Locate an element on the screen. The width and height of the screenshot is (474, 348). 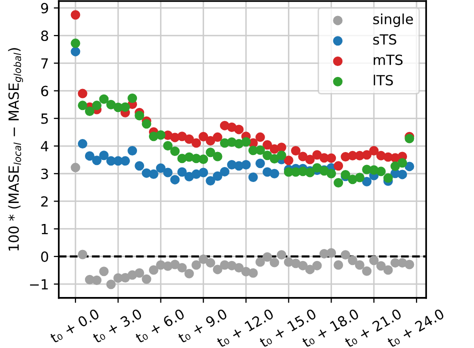
y-tick-label: 1 is located at coordinates (45, 229).